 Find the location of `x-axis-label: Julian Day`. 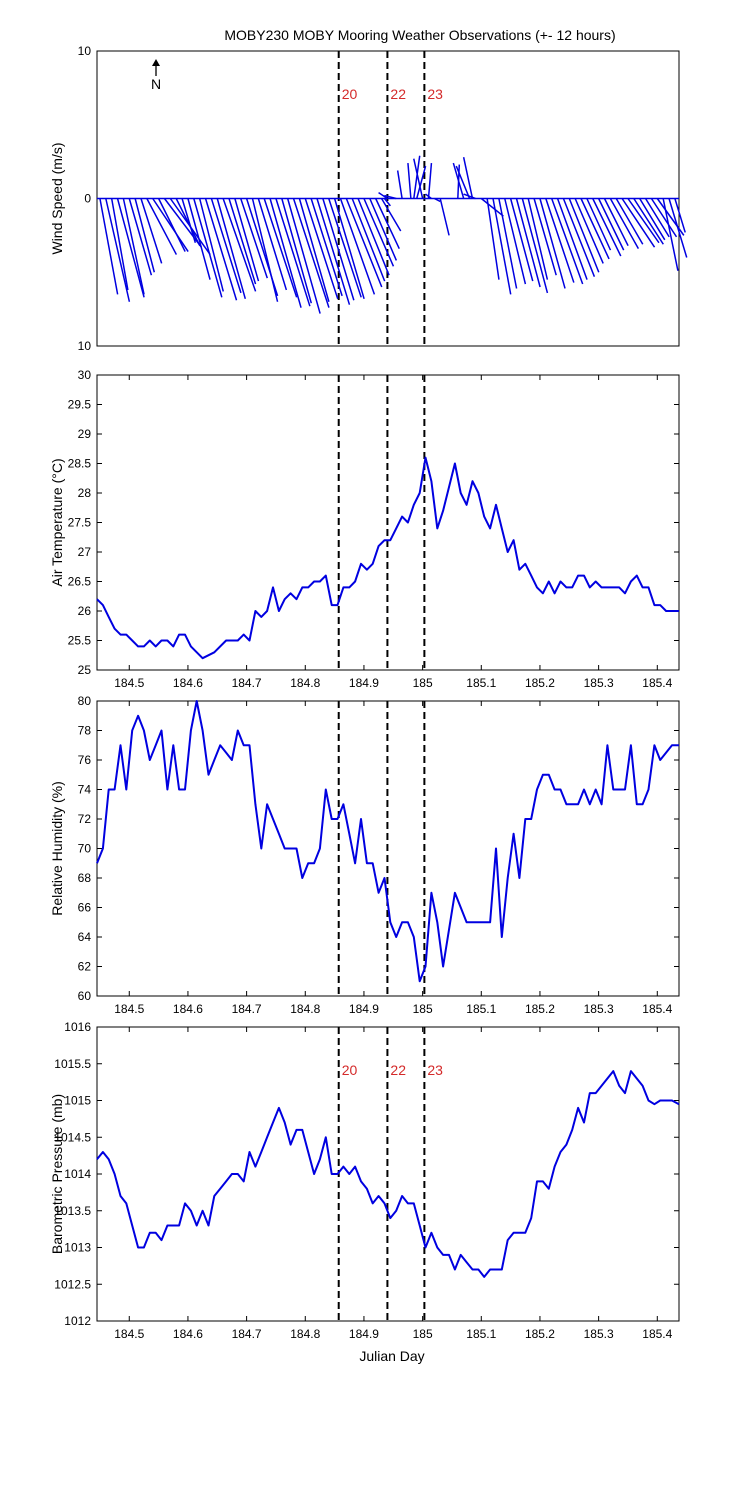

x-axis-label: Julian Day is located at coordinates (391, 1356).